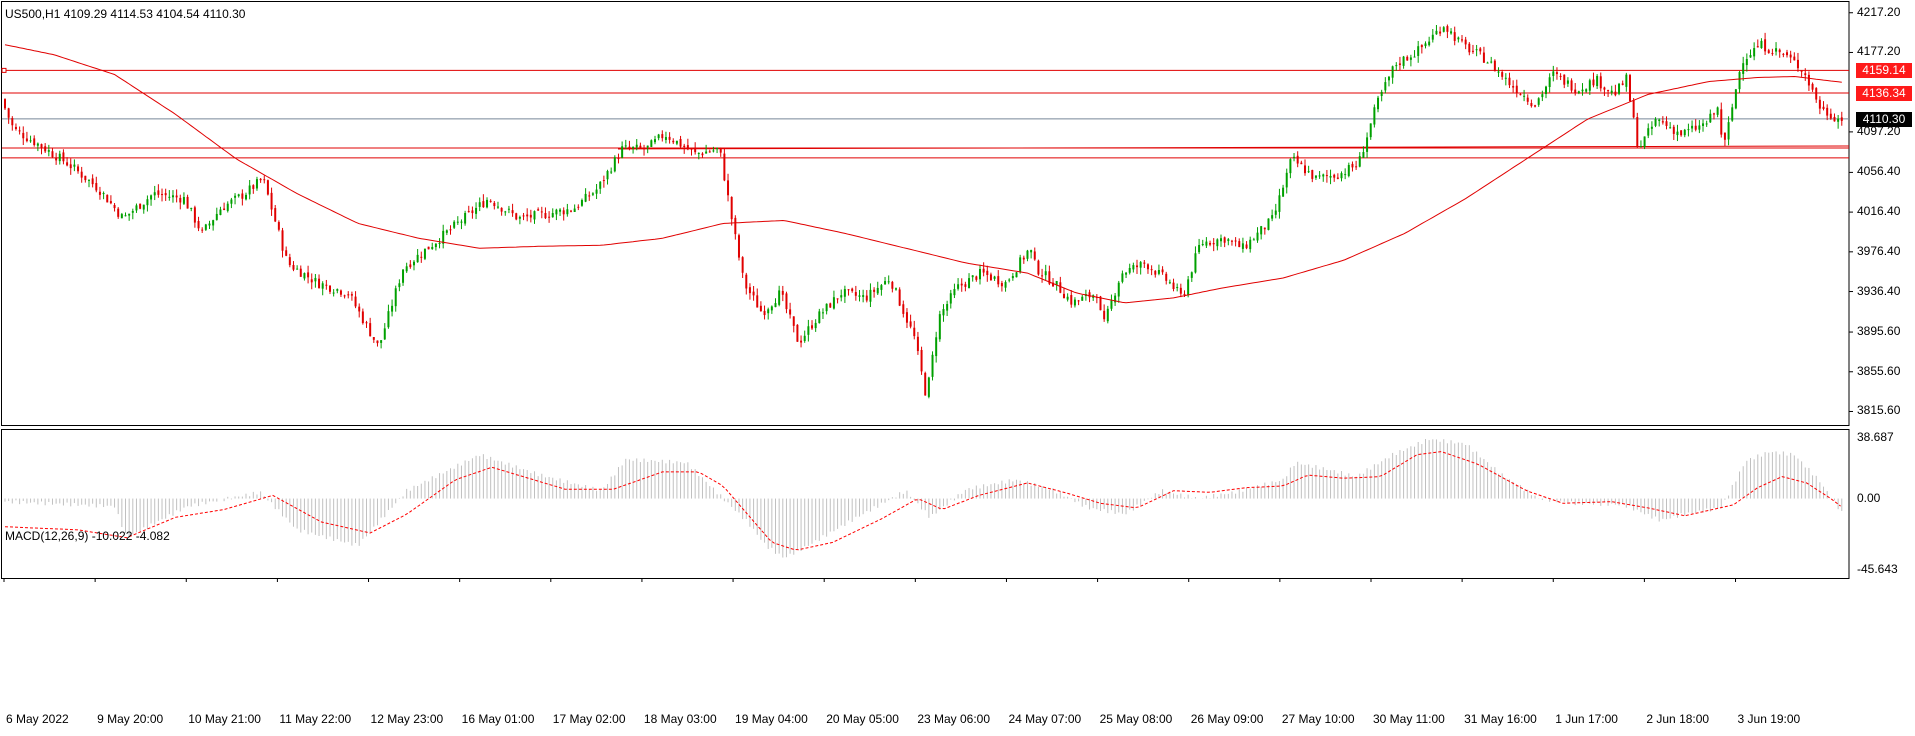 Image resolution: width=1915 pixels, height=736 pixels. What do you see at coordinates (862, 719) in the screenshot?
I see `time-tick-label: 20 May 05:00` at bounding box center [862, 719].